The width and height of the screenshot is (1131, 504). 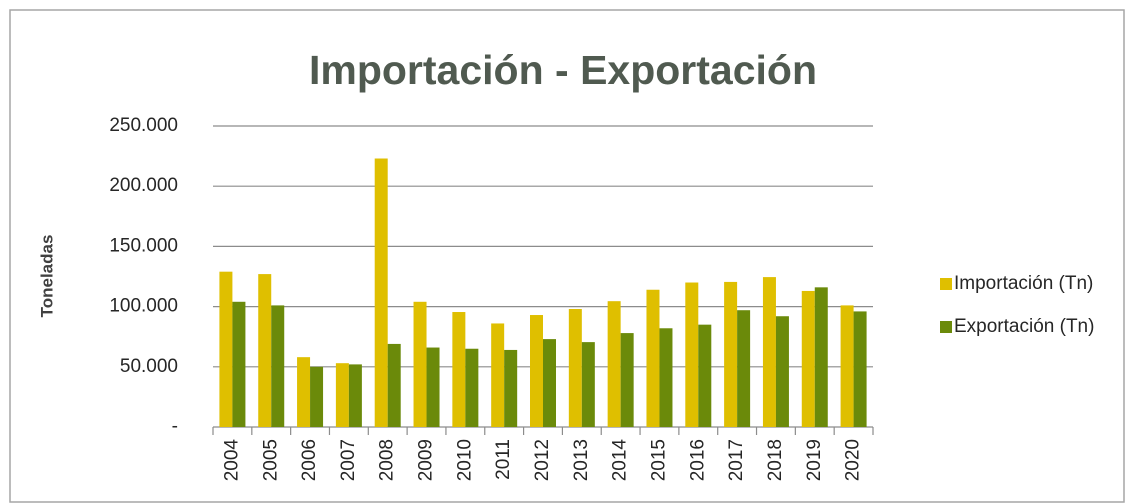 What do you see at coordinates (309, 460) in the screenshot?
I see `x-tick-label: 2006` at bounding box center [309, 460].